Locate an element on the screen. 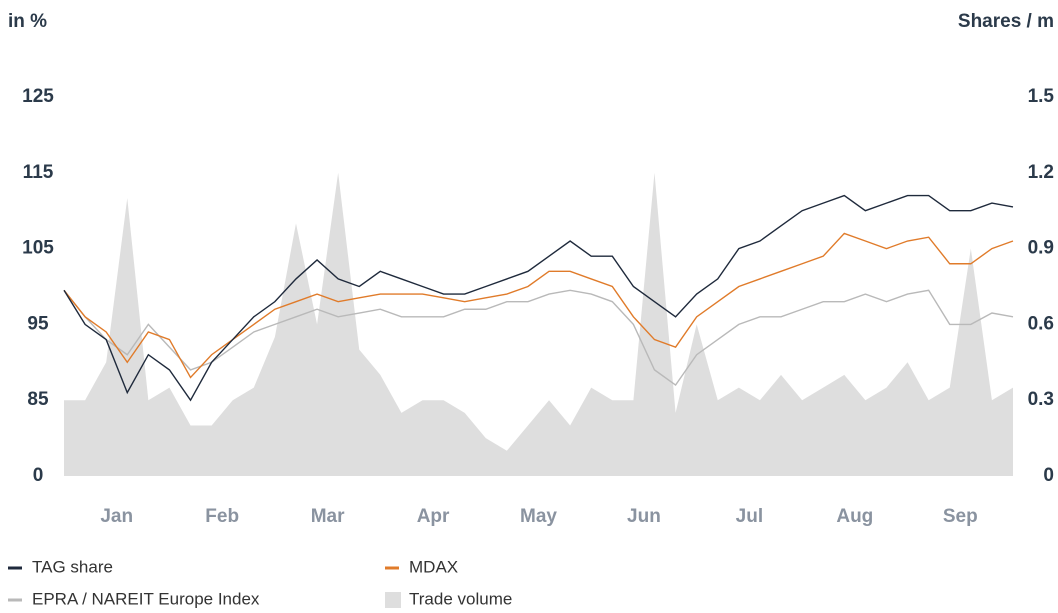 This screenshot has width=1058, height=613. legend-label: Trade volume is located at coordinates (460, 598).